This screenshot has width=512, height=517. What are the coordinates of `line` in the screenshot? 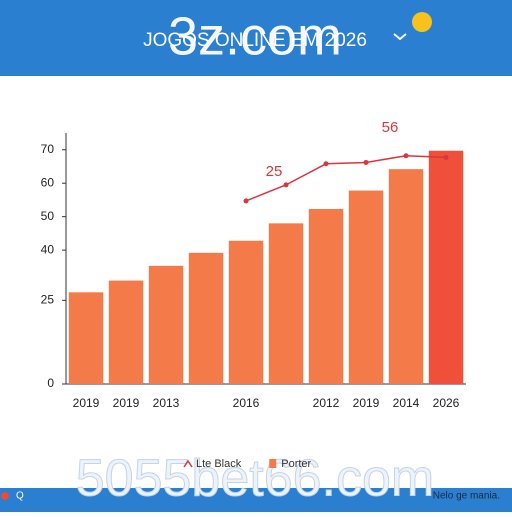 It's located at (346, 178).